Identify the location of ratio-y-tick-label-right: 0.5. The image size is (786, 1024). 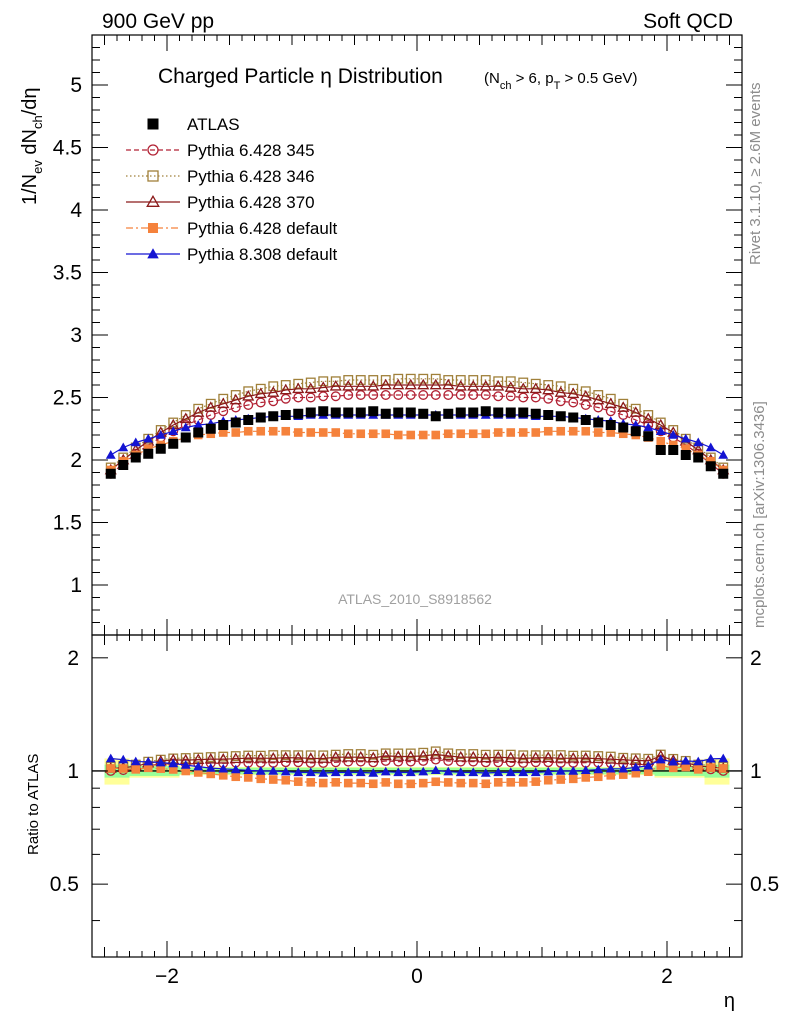
(764, 884).